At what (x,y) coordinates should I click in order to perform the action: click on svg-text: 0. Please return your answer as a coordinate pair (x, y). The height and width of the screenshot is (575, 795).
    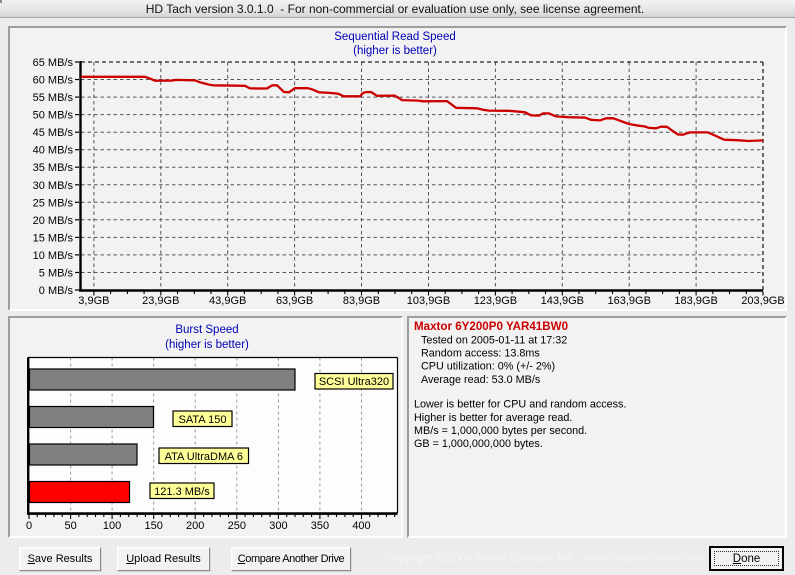
    Looking at the image, I should click on (29, 526).